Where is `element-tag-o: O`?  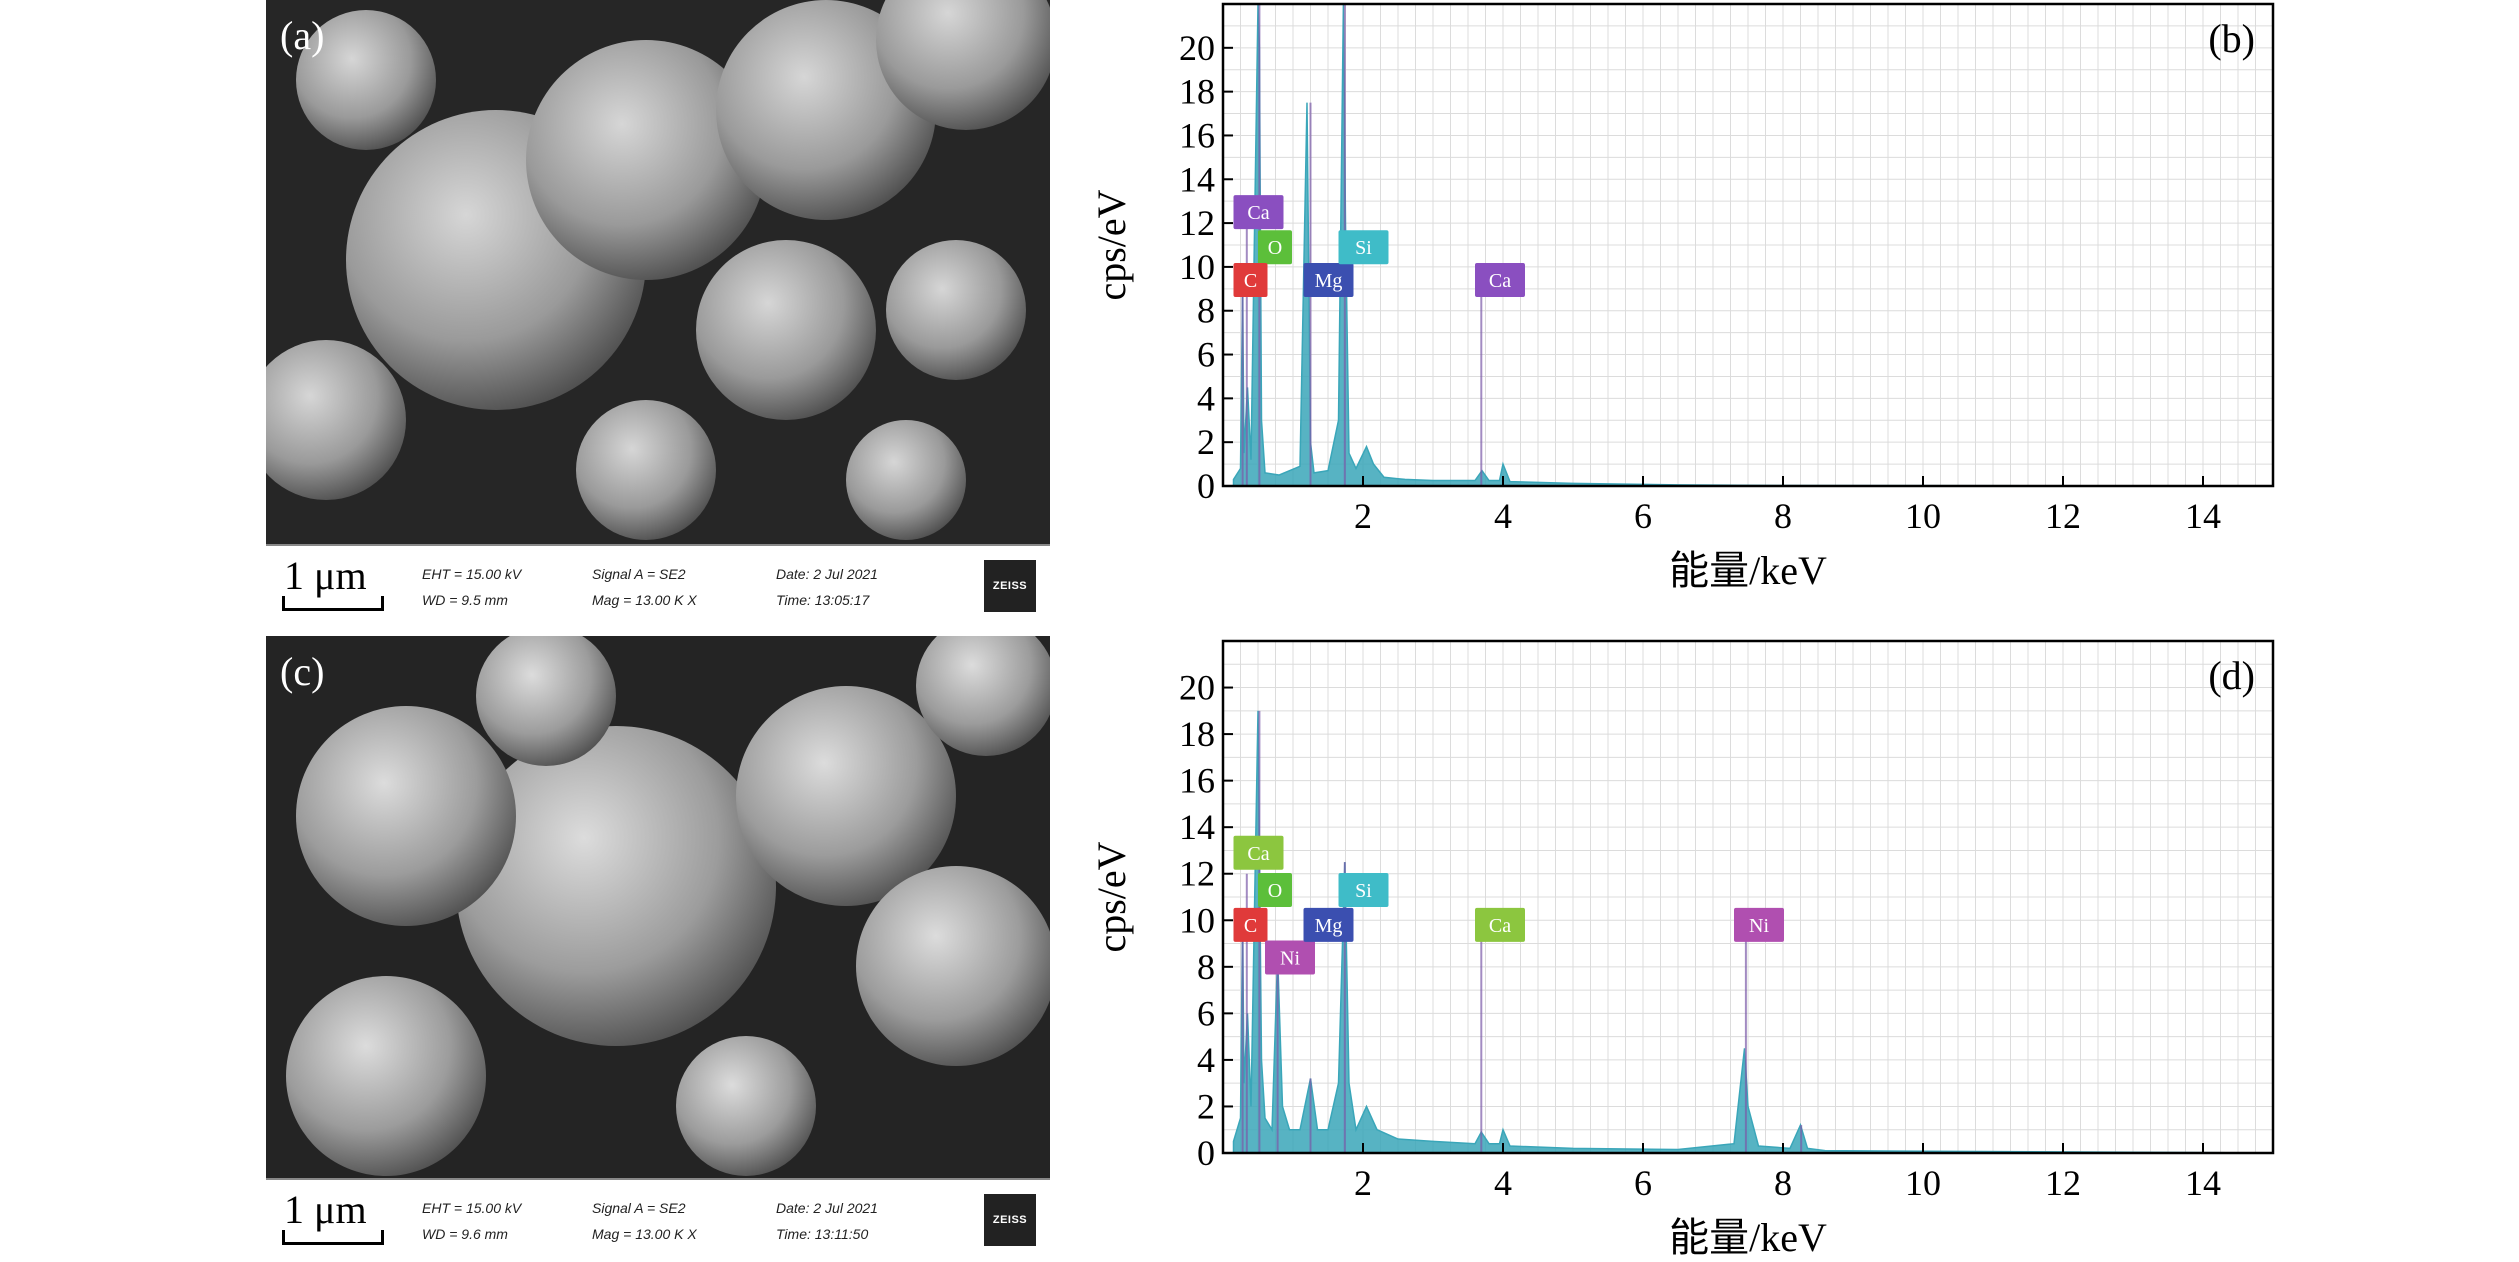 element-tag-o: O is located at coordinates (1275, 247).